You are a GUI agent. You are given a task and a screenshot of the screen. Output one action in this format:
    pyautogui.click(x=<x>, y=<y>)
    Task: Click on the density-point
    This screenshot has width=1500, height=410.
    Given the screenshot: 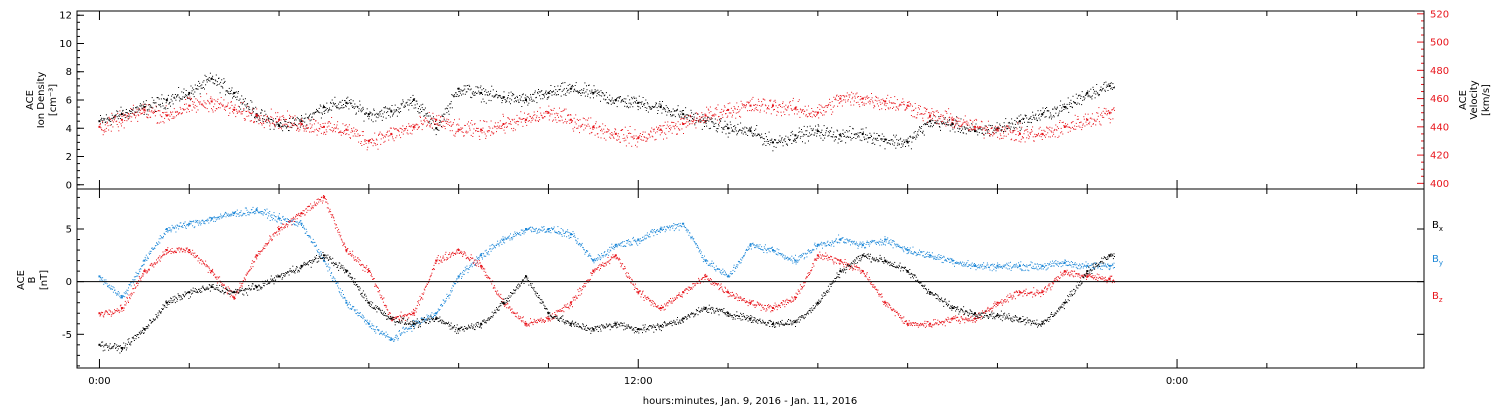 What is the action you would take?
    pyautogui.click(x=1064, y=107)
    